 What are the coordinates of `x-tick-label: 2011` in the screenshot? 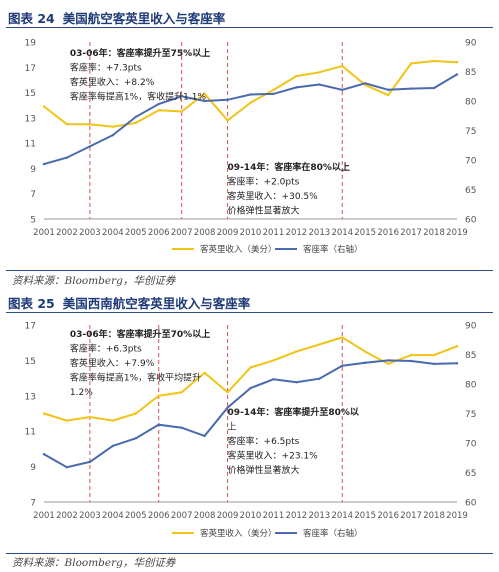 It's located at (274, 233).